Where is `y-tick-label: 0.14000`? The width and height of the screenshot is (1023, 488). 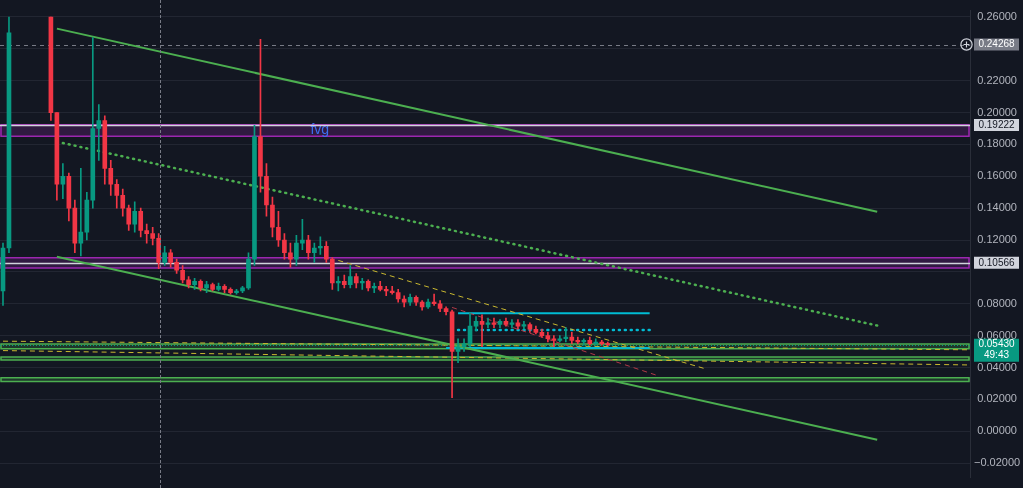 y-tick-label: 0.14000 is located at coordinates (997, 207).